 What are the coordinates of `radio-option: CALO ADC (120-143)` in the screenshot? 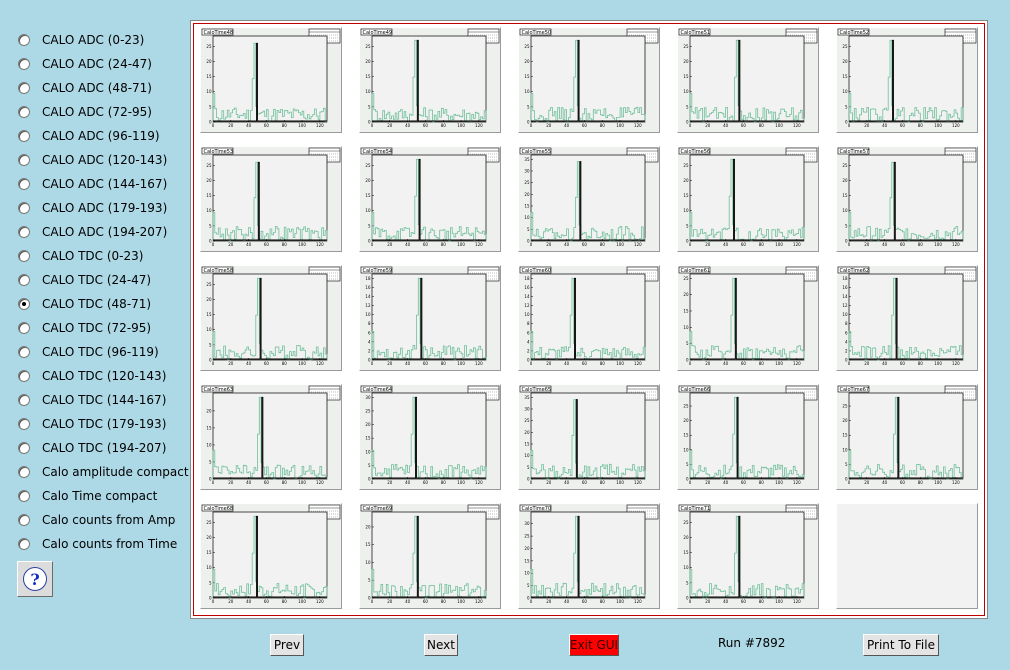 It's located at (99, 160).